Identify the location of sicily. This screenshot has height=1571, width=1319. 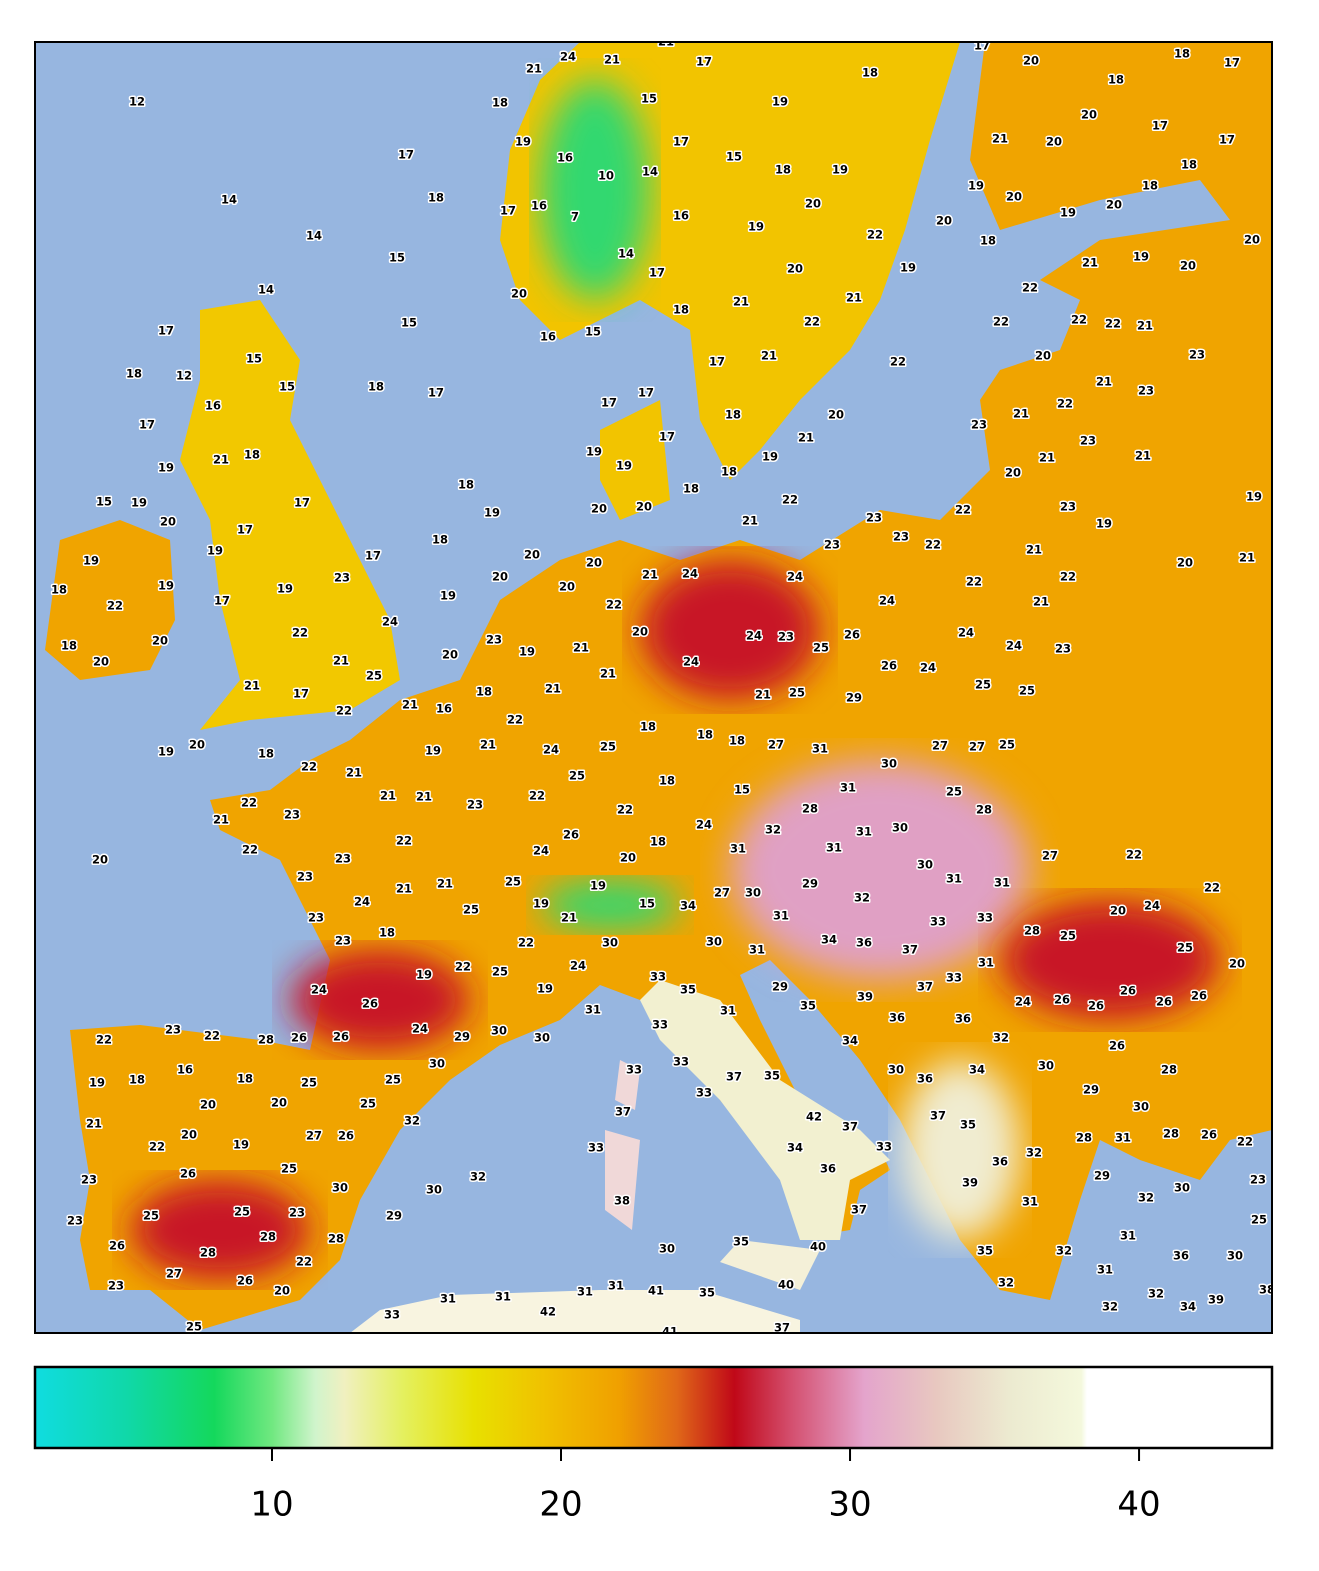
(770, 1265).